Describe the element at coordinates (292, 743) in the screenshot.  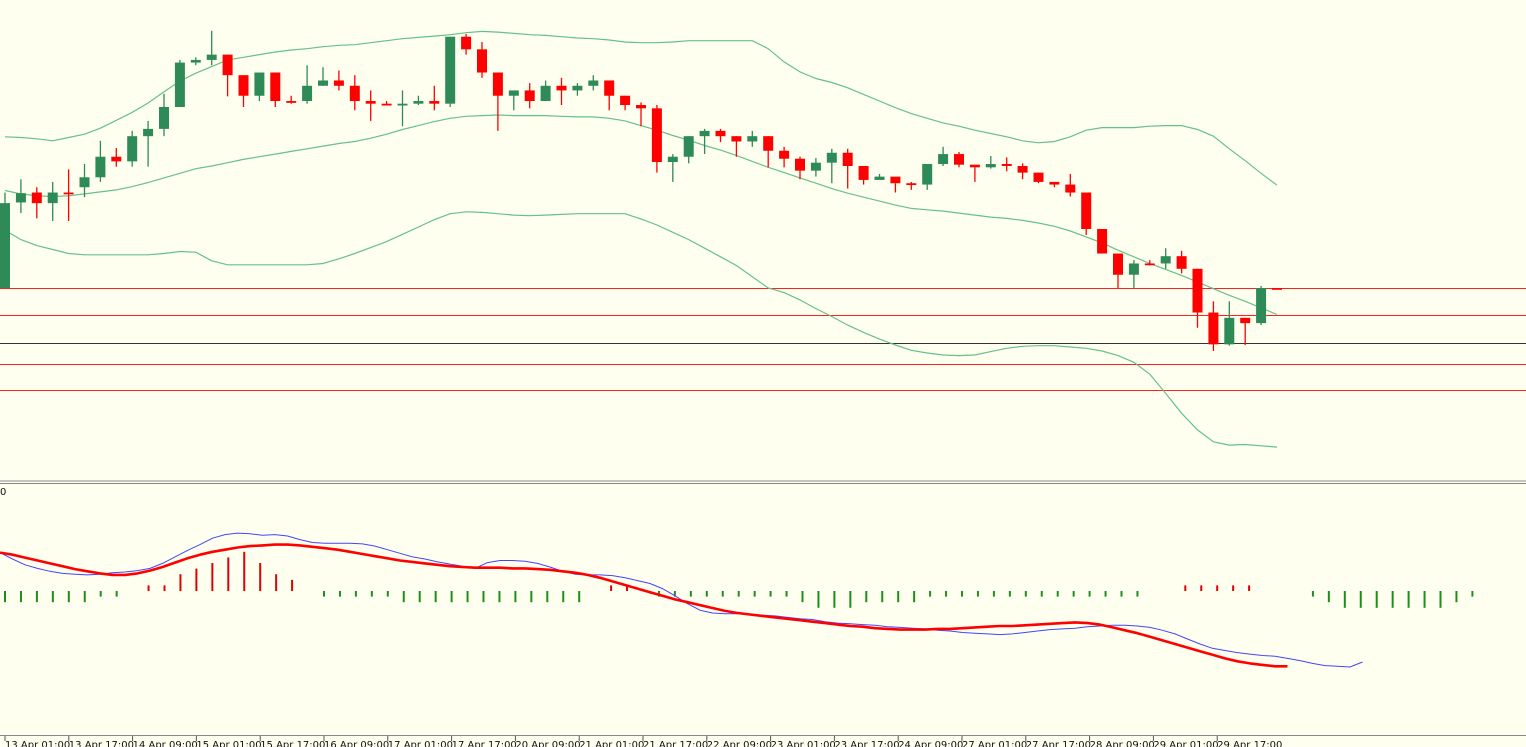
I see `x-tick-label: 15 Apr 17:00` at that location.